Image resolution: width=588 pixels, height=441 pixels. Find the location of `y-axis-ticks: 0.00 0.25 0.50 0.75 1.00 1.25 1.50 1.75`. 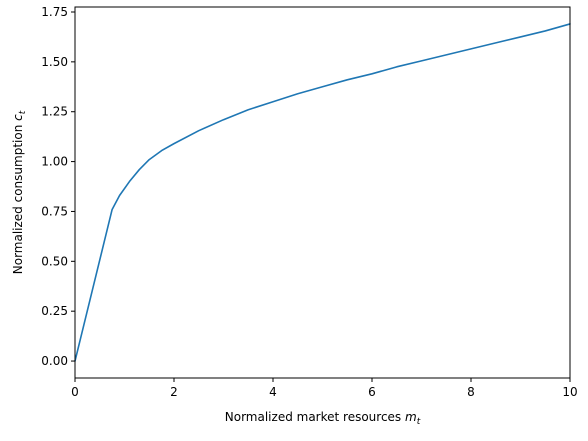

y-axis-ticks: 0.00 0.25 0.50 0.75 1.00 1.25 1.50 1.75 is located at coordinates (58, 186).